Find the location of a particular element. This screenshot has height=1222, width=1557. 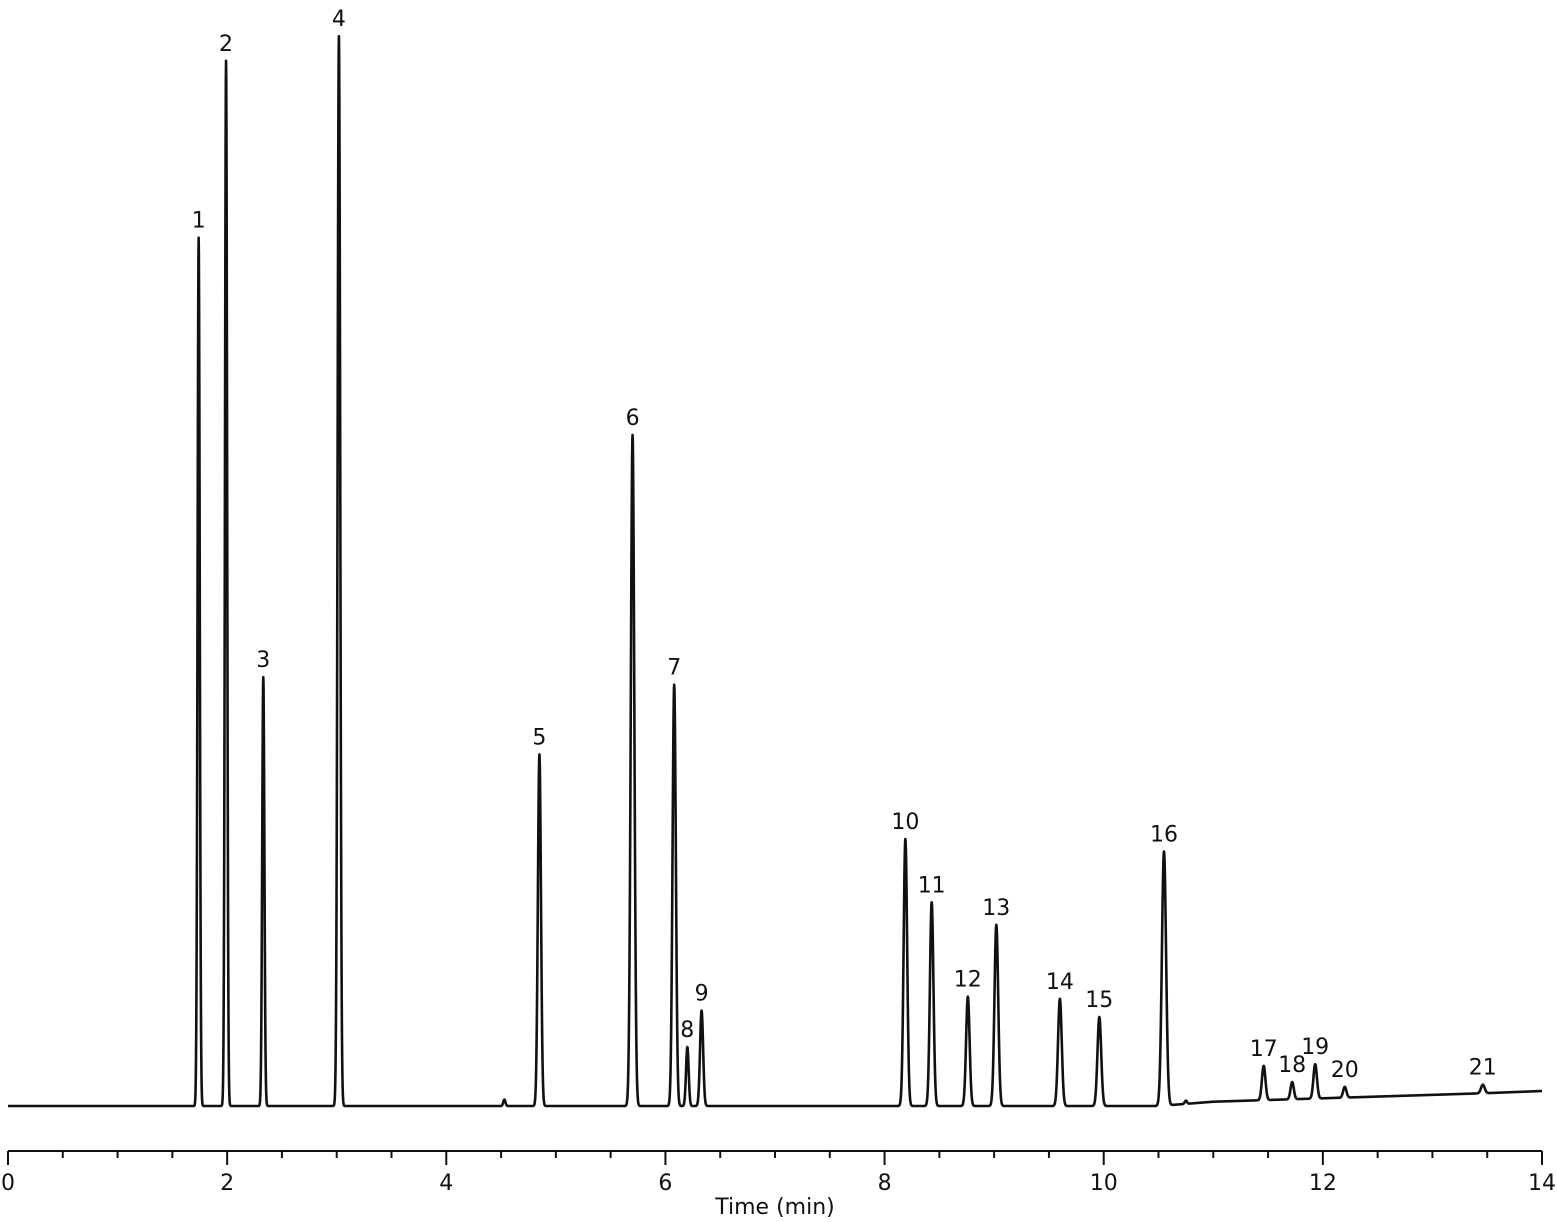

x-tick-labels: 0 2 4 6 8 10 12 14 is located at coordinates (778, 1183).